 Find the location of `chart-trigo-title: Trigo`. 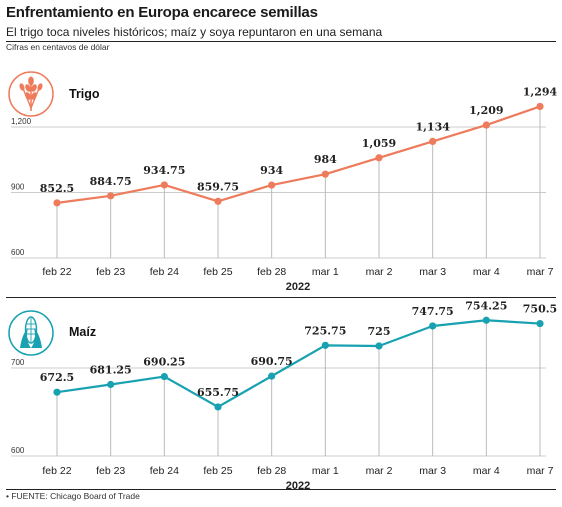

chart-trigo-title: Trigo is located at coordinates (84, 94).